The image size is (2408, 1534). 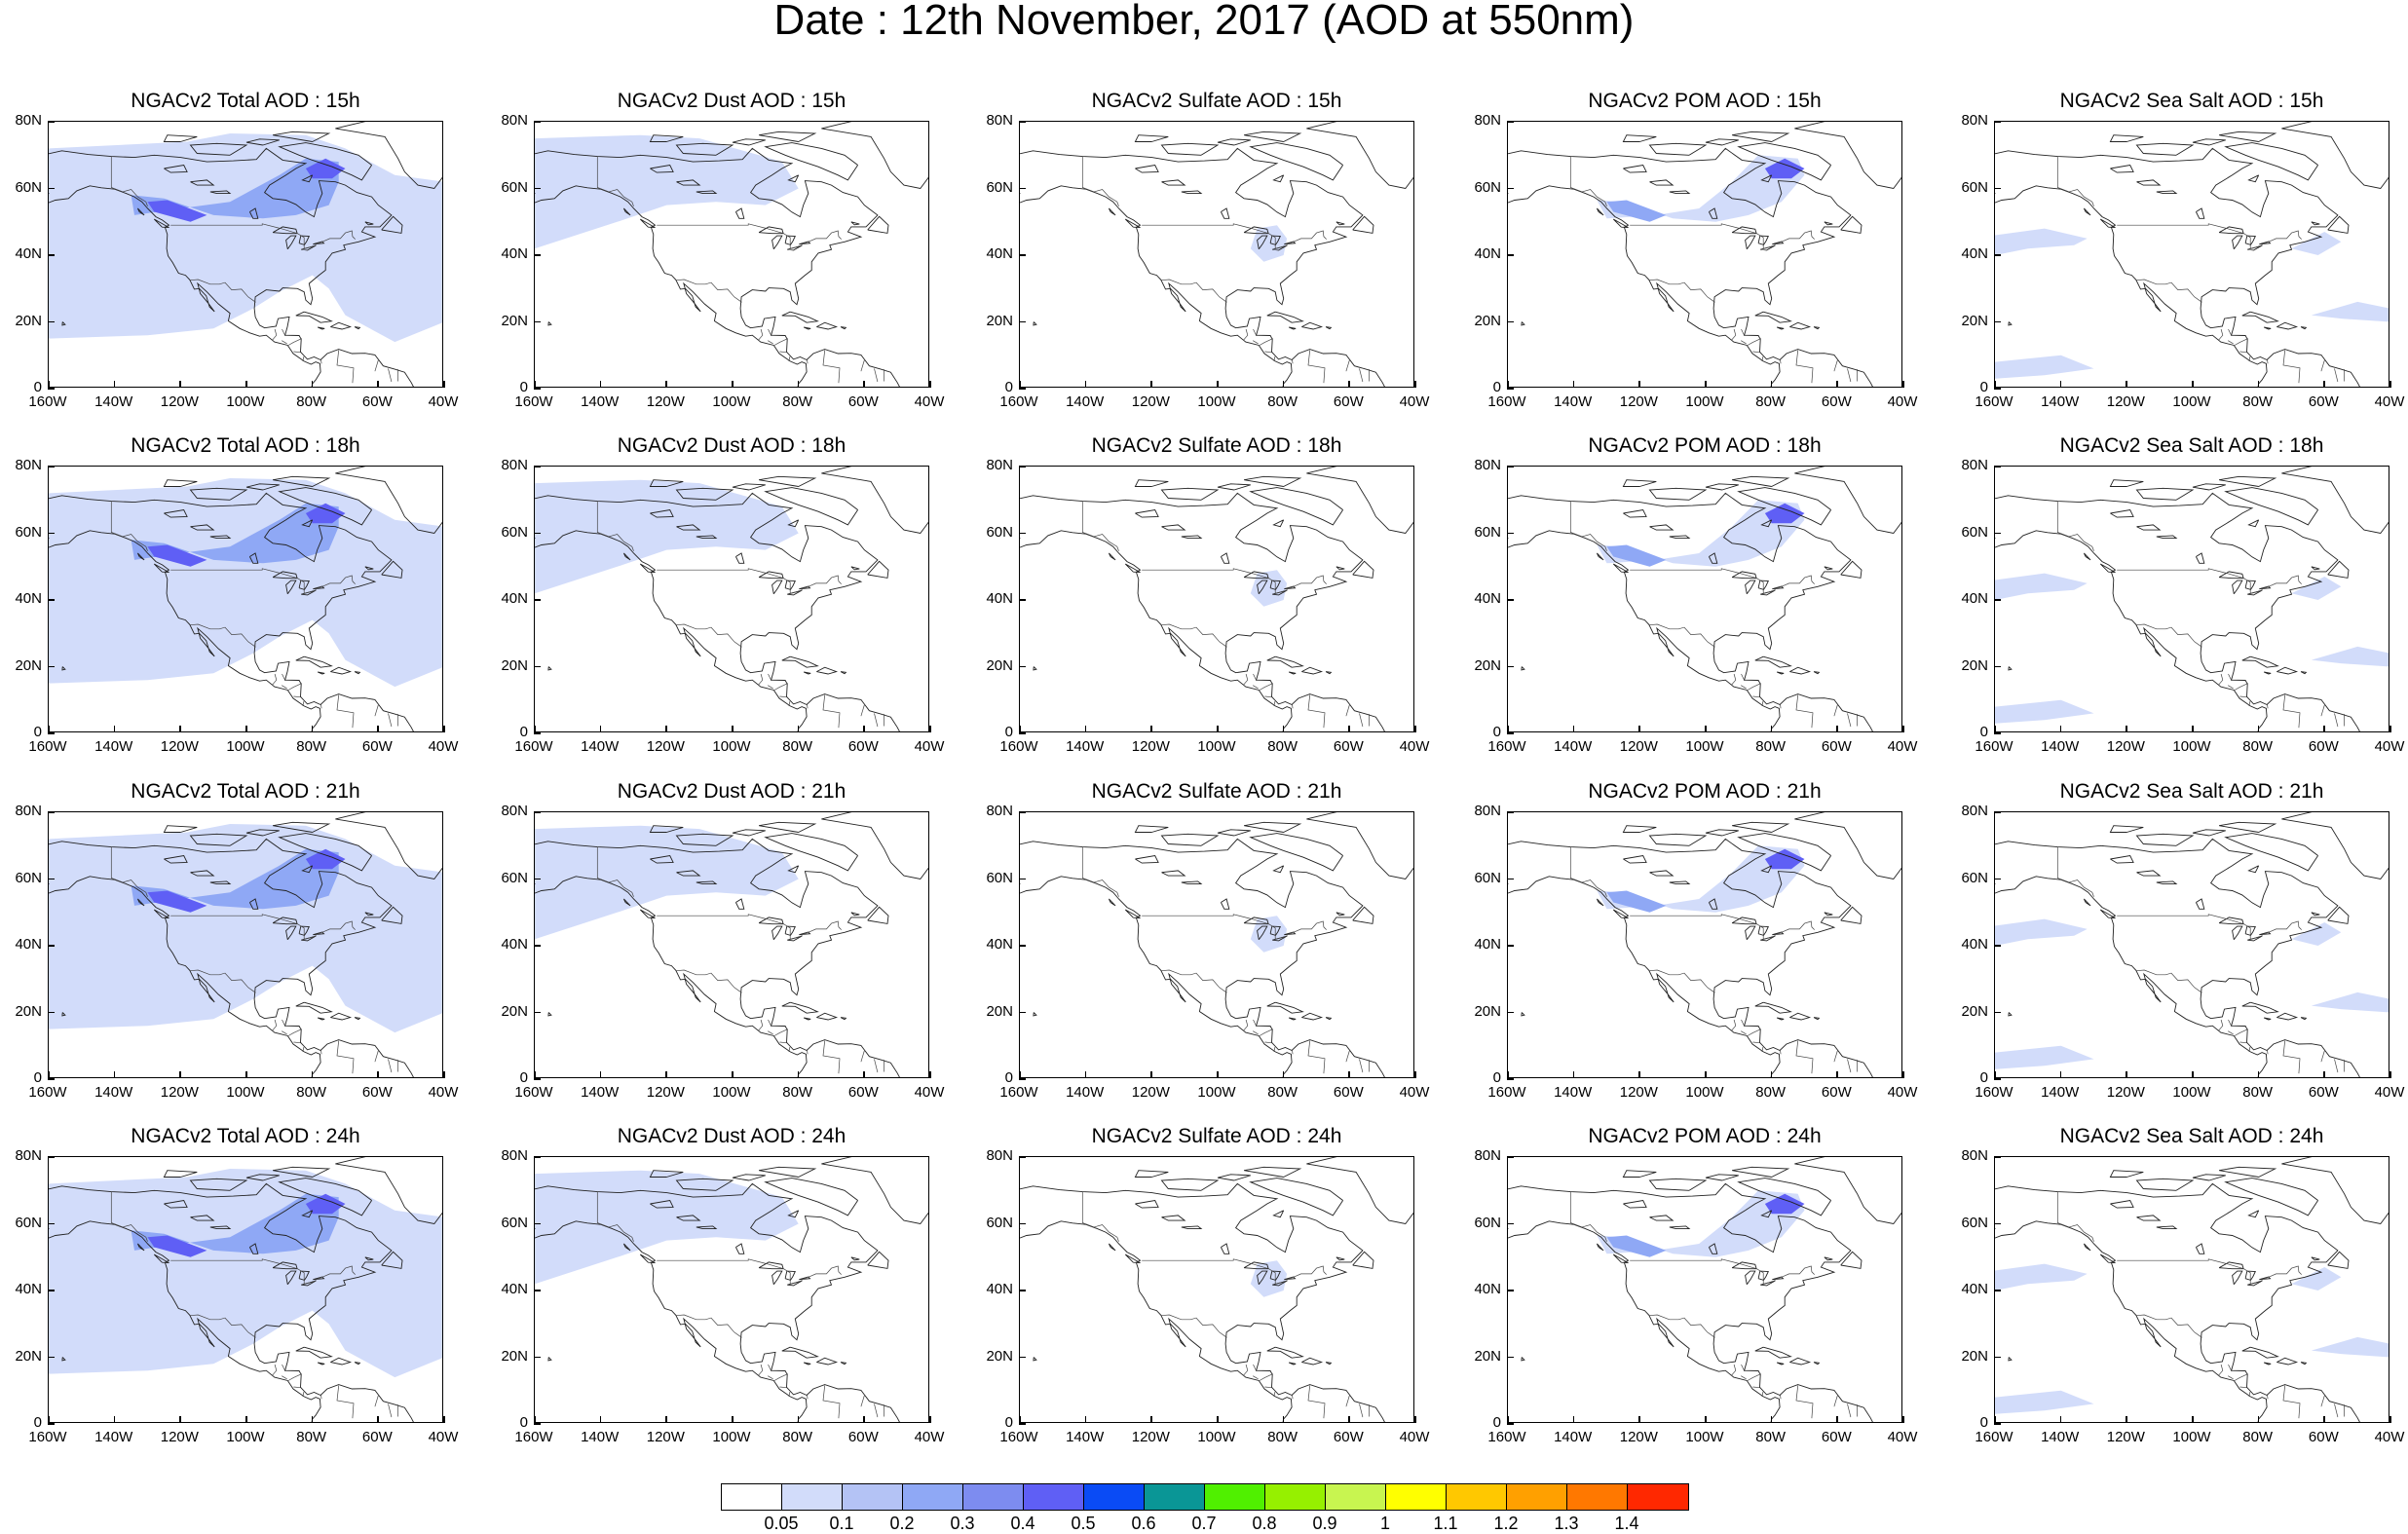 What do you see at coordinates (1018, 746) in the screenshot?
I see `x-tick-label: 160W` at bounding box center [1018, 746].